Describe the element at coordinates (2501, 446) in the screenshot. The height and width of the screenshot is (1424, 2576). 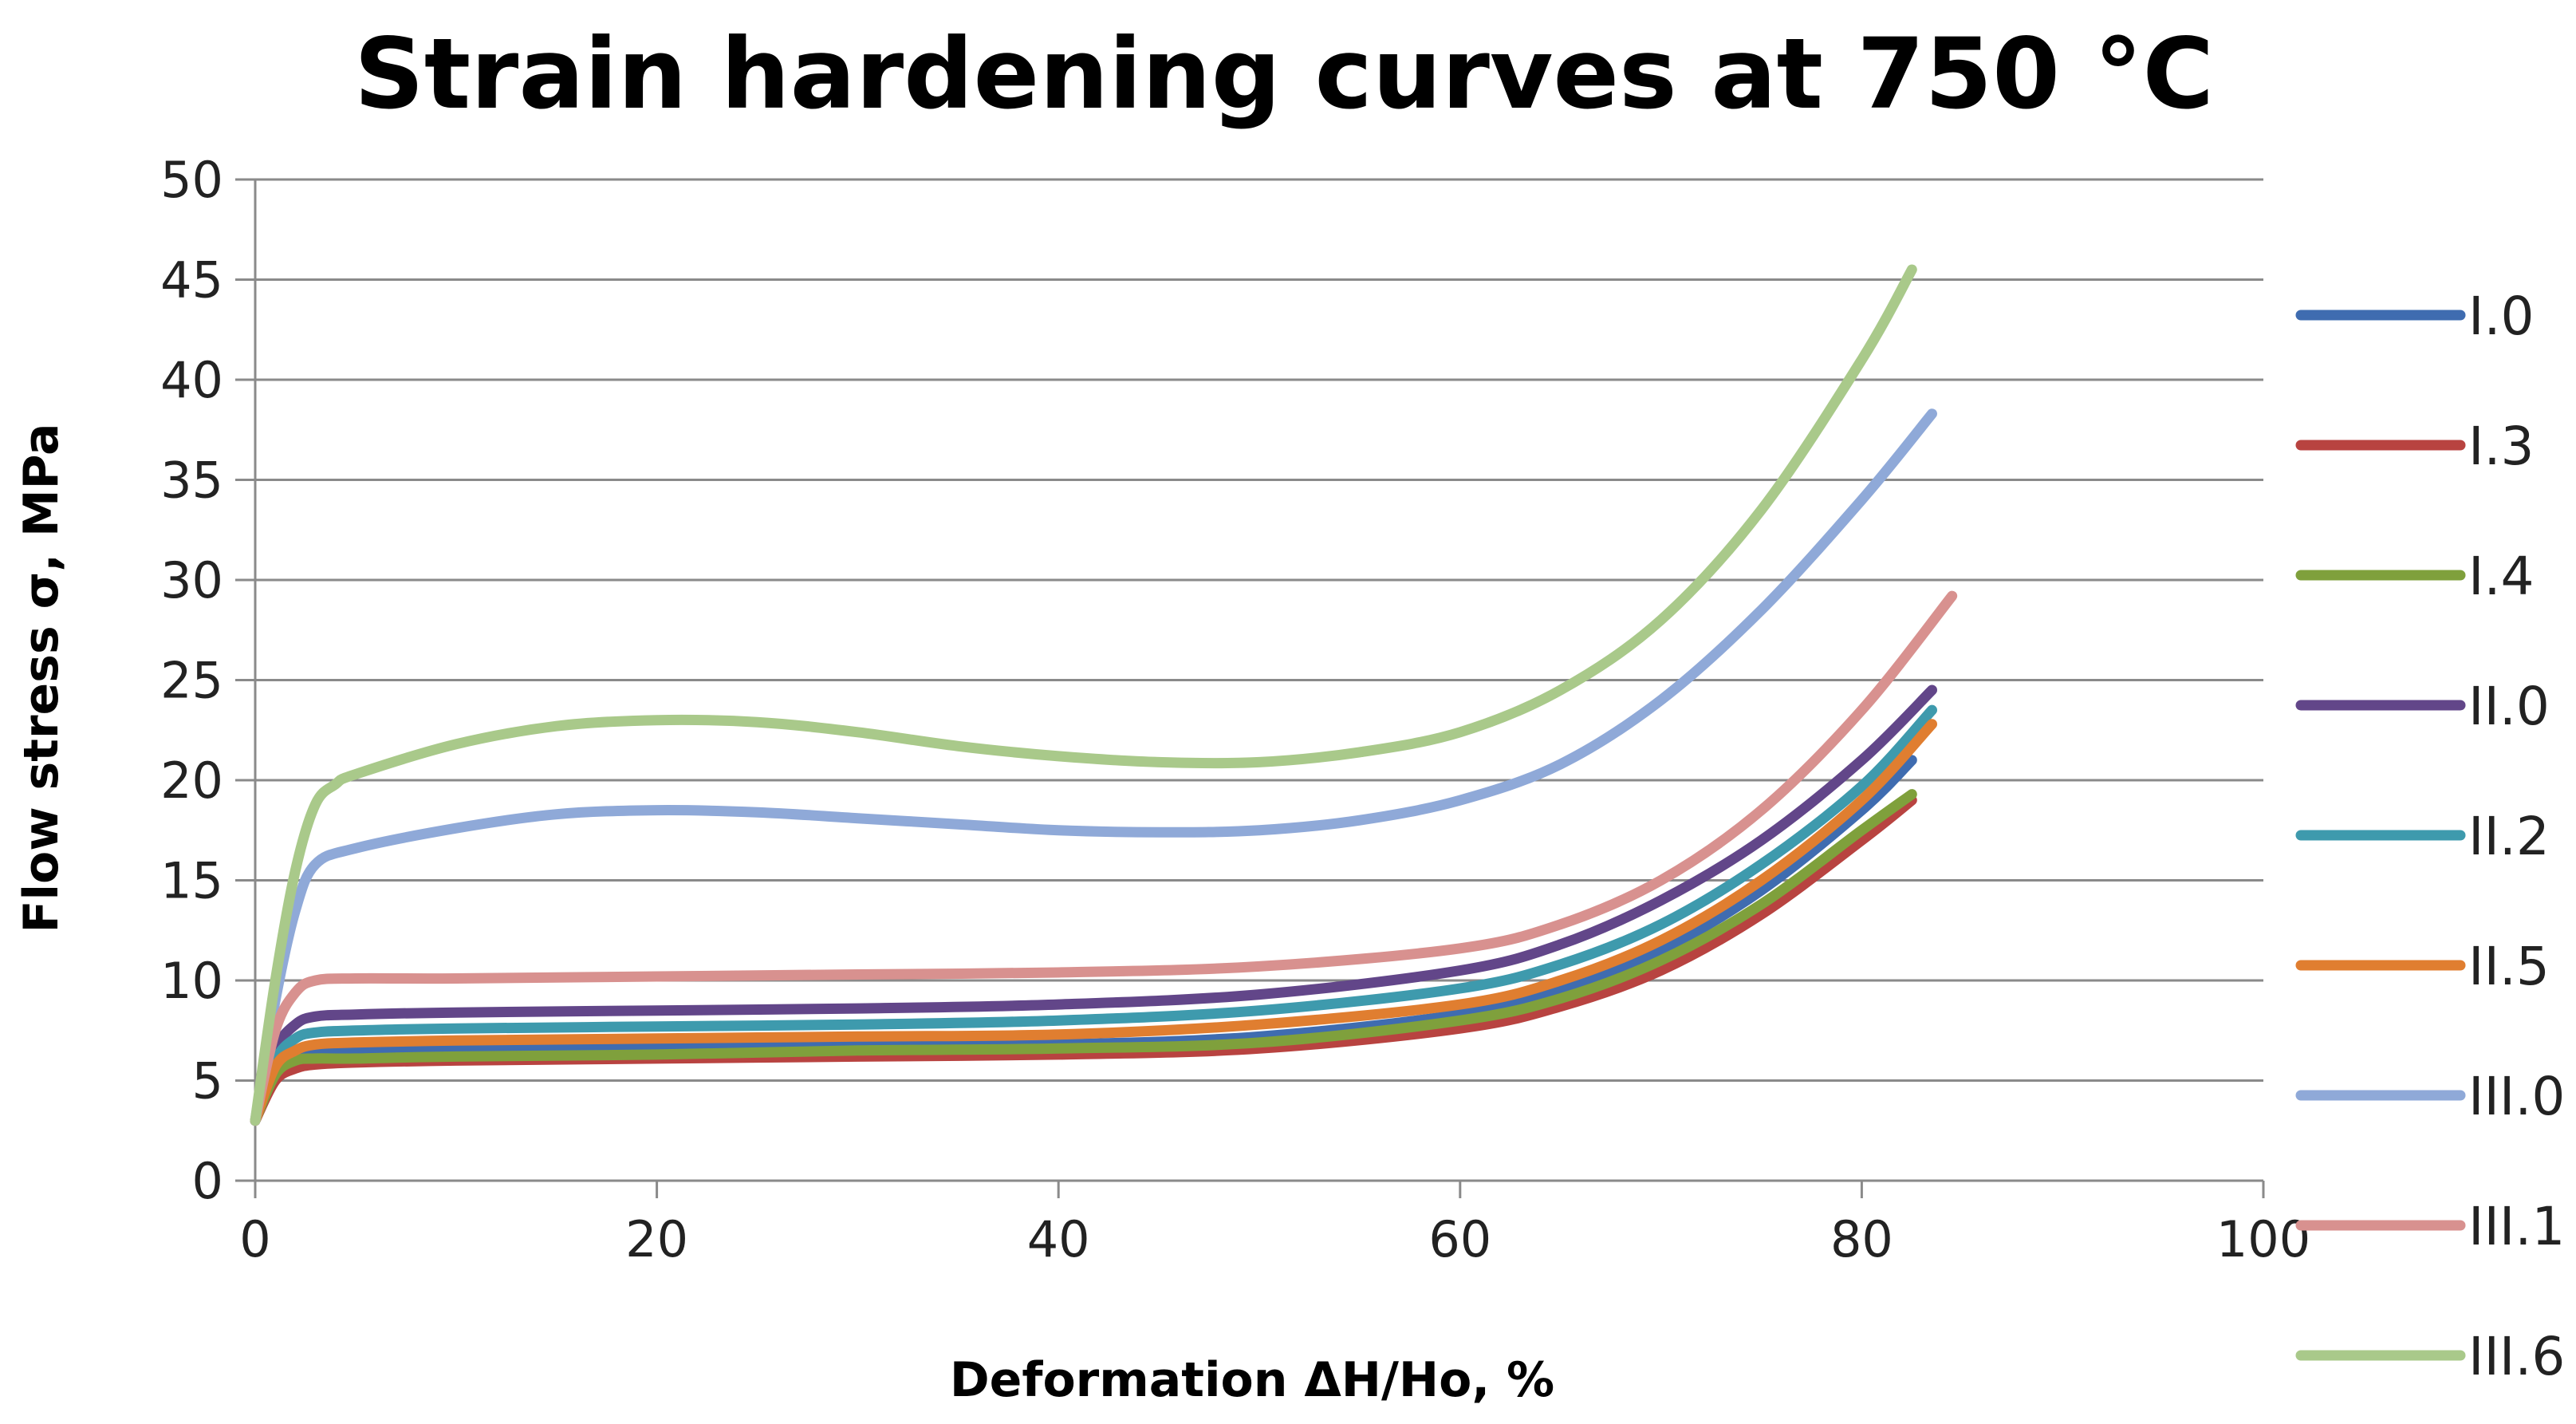
I see `legend-label-I.3: I.3` at that location.